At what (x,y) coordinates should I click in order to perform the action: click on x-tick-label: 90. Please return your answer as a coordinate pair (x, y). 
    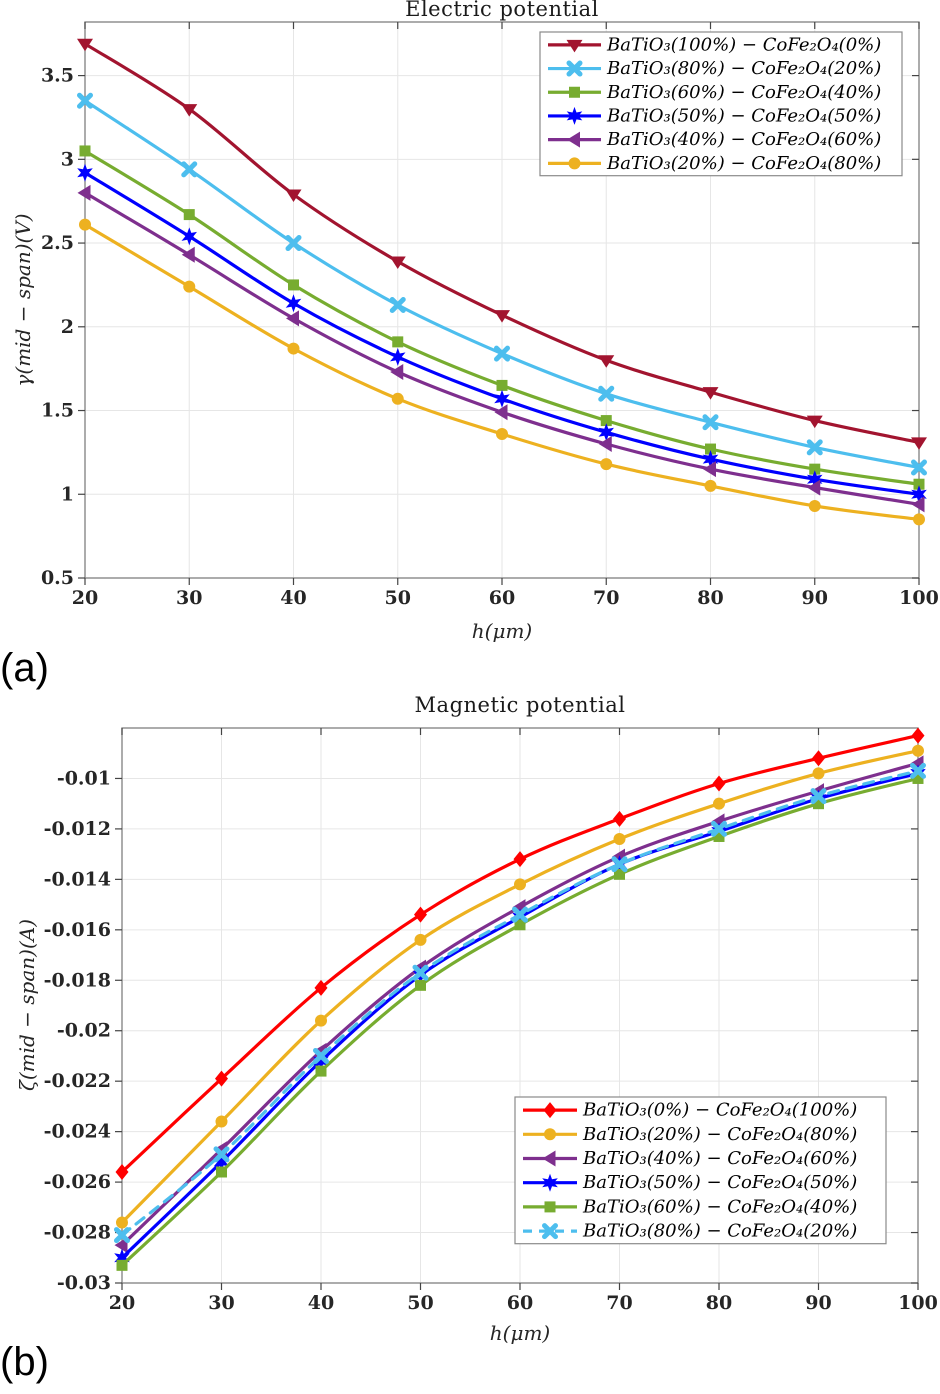
    Looking at the image, I should click on (815, 598).